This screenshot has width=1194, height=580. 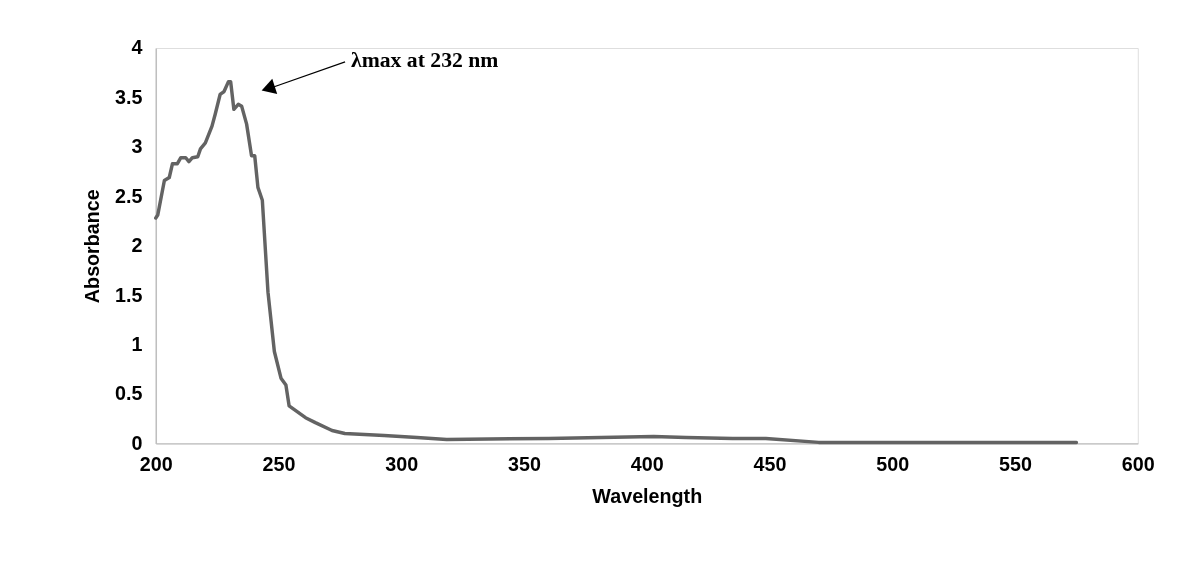 I want to click on x-tick-label: 450, so click(x=770, y=464).